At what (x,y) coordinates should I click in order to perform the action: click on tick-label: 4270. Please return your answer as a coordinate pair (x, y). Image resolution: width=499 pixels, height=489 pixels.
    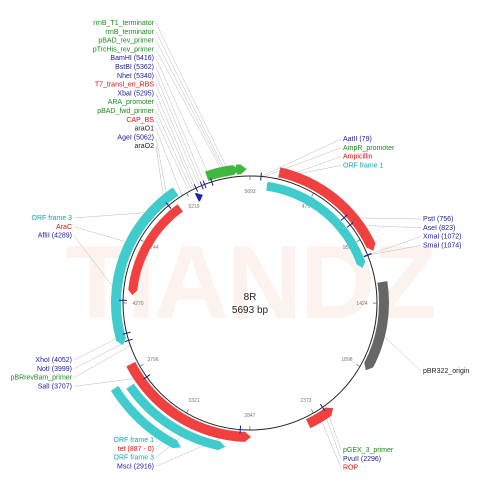
    Looking at the image, I should click on (137, 304).